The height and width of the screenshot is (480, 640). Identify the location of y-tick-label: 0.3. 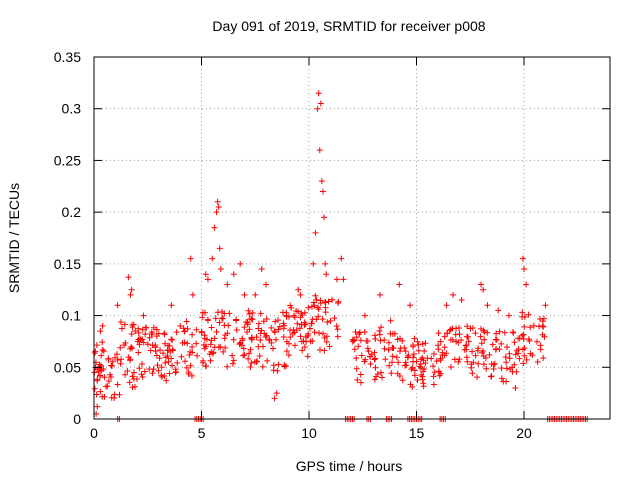
(72, 109).